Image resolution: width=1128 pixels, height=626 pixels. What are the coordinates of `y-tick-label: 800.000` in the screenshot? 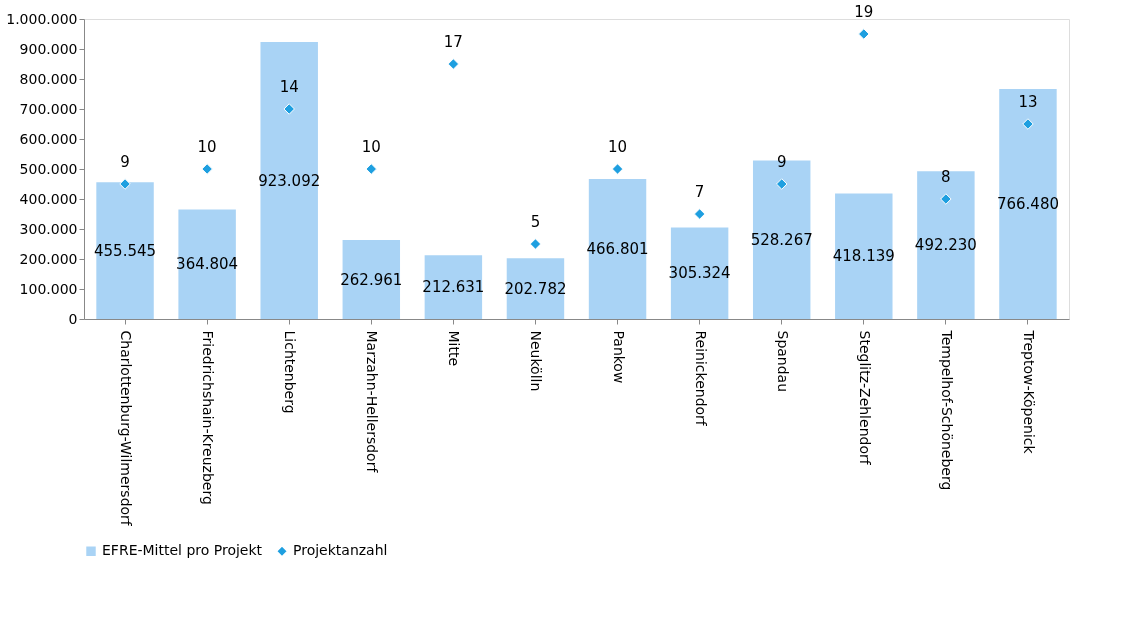 It's located at (48, 78).